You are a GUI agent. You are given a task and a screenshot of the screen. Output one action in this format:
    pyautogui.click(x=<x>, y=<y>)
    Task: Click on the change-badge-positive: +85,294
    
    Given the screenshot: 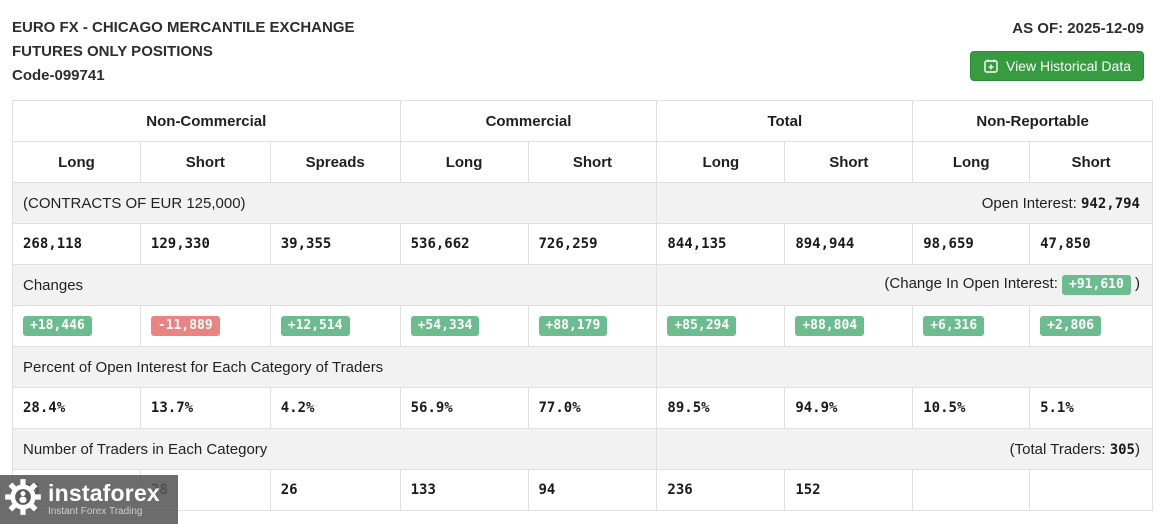 What is the action you would take?
    pyautogui.click(x=702, y=326)
    